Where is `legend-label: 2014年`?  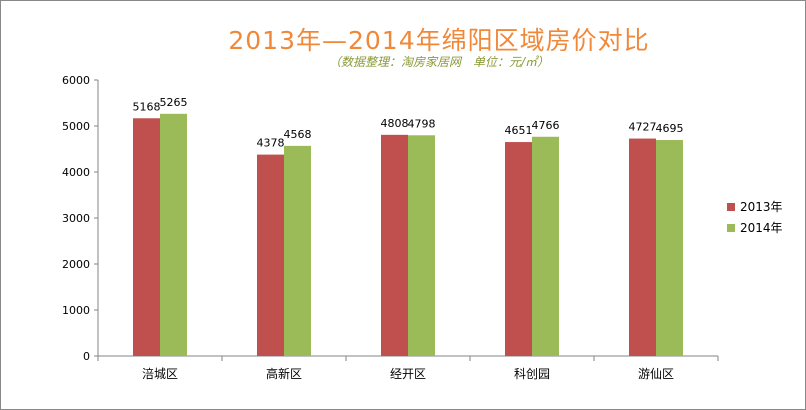 legend-label: 2014年 is located at coordinates (761, 228).